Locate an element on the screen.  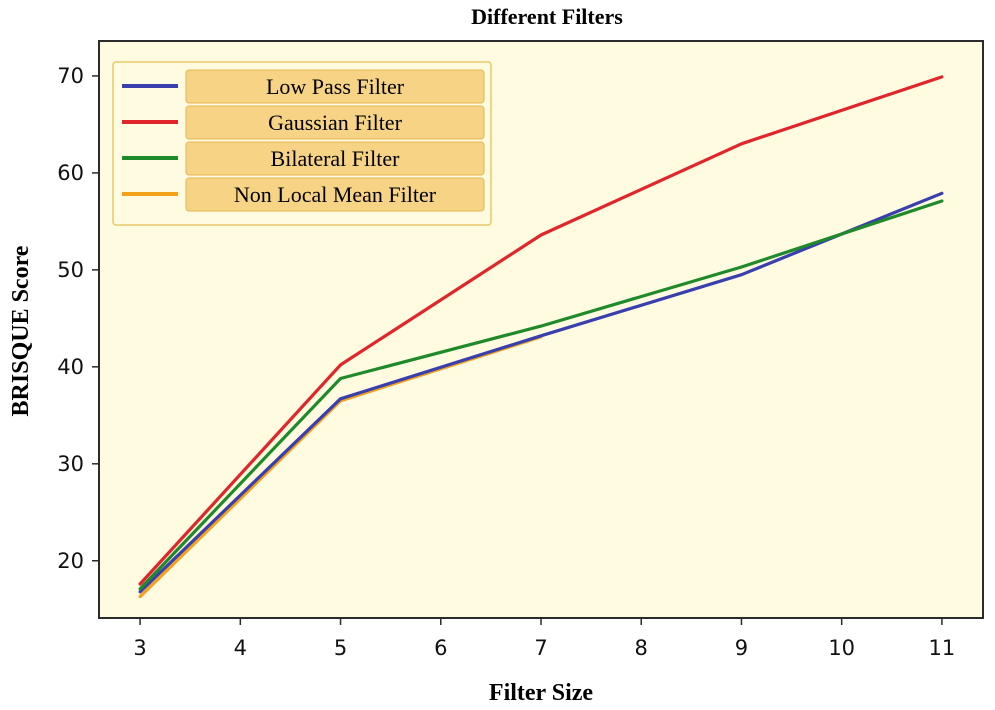
legend-label: Non Local Mean Filter is located at coordinates (335, 194).